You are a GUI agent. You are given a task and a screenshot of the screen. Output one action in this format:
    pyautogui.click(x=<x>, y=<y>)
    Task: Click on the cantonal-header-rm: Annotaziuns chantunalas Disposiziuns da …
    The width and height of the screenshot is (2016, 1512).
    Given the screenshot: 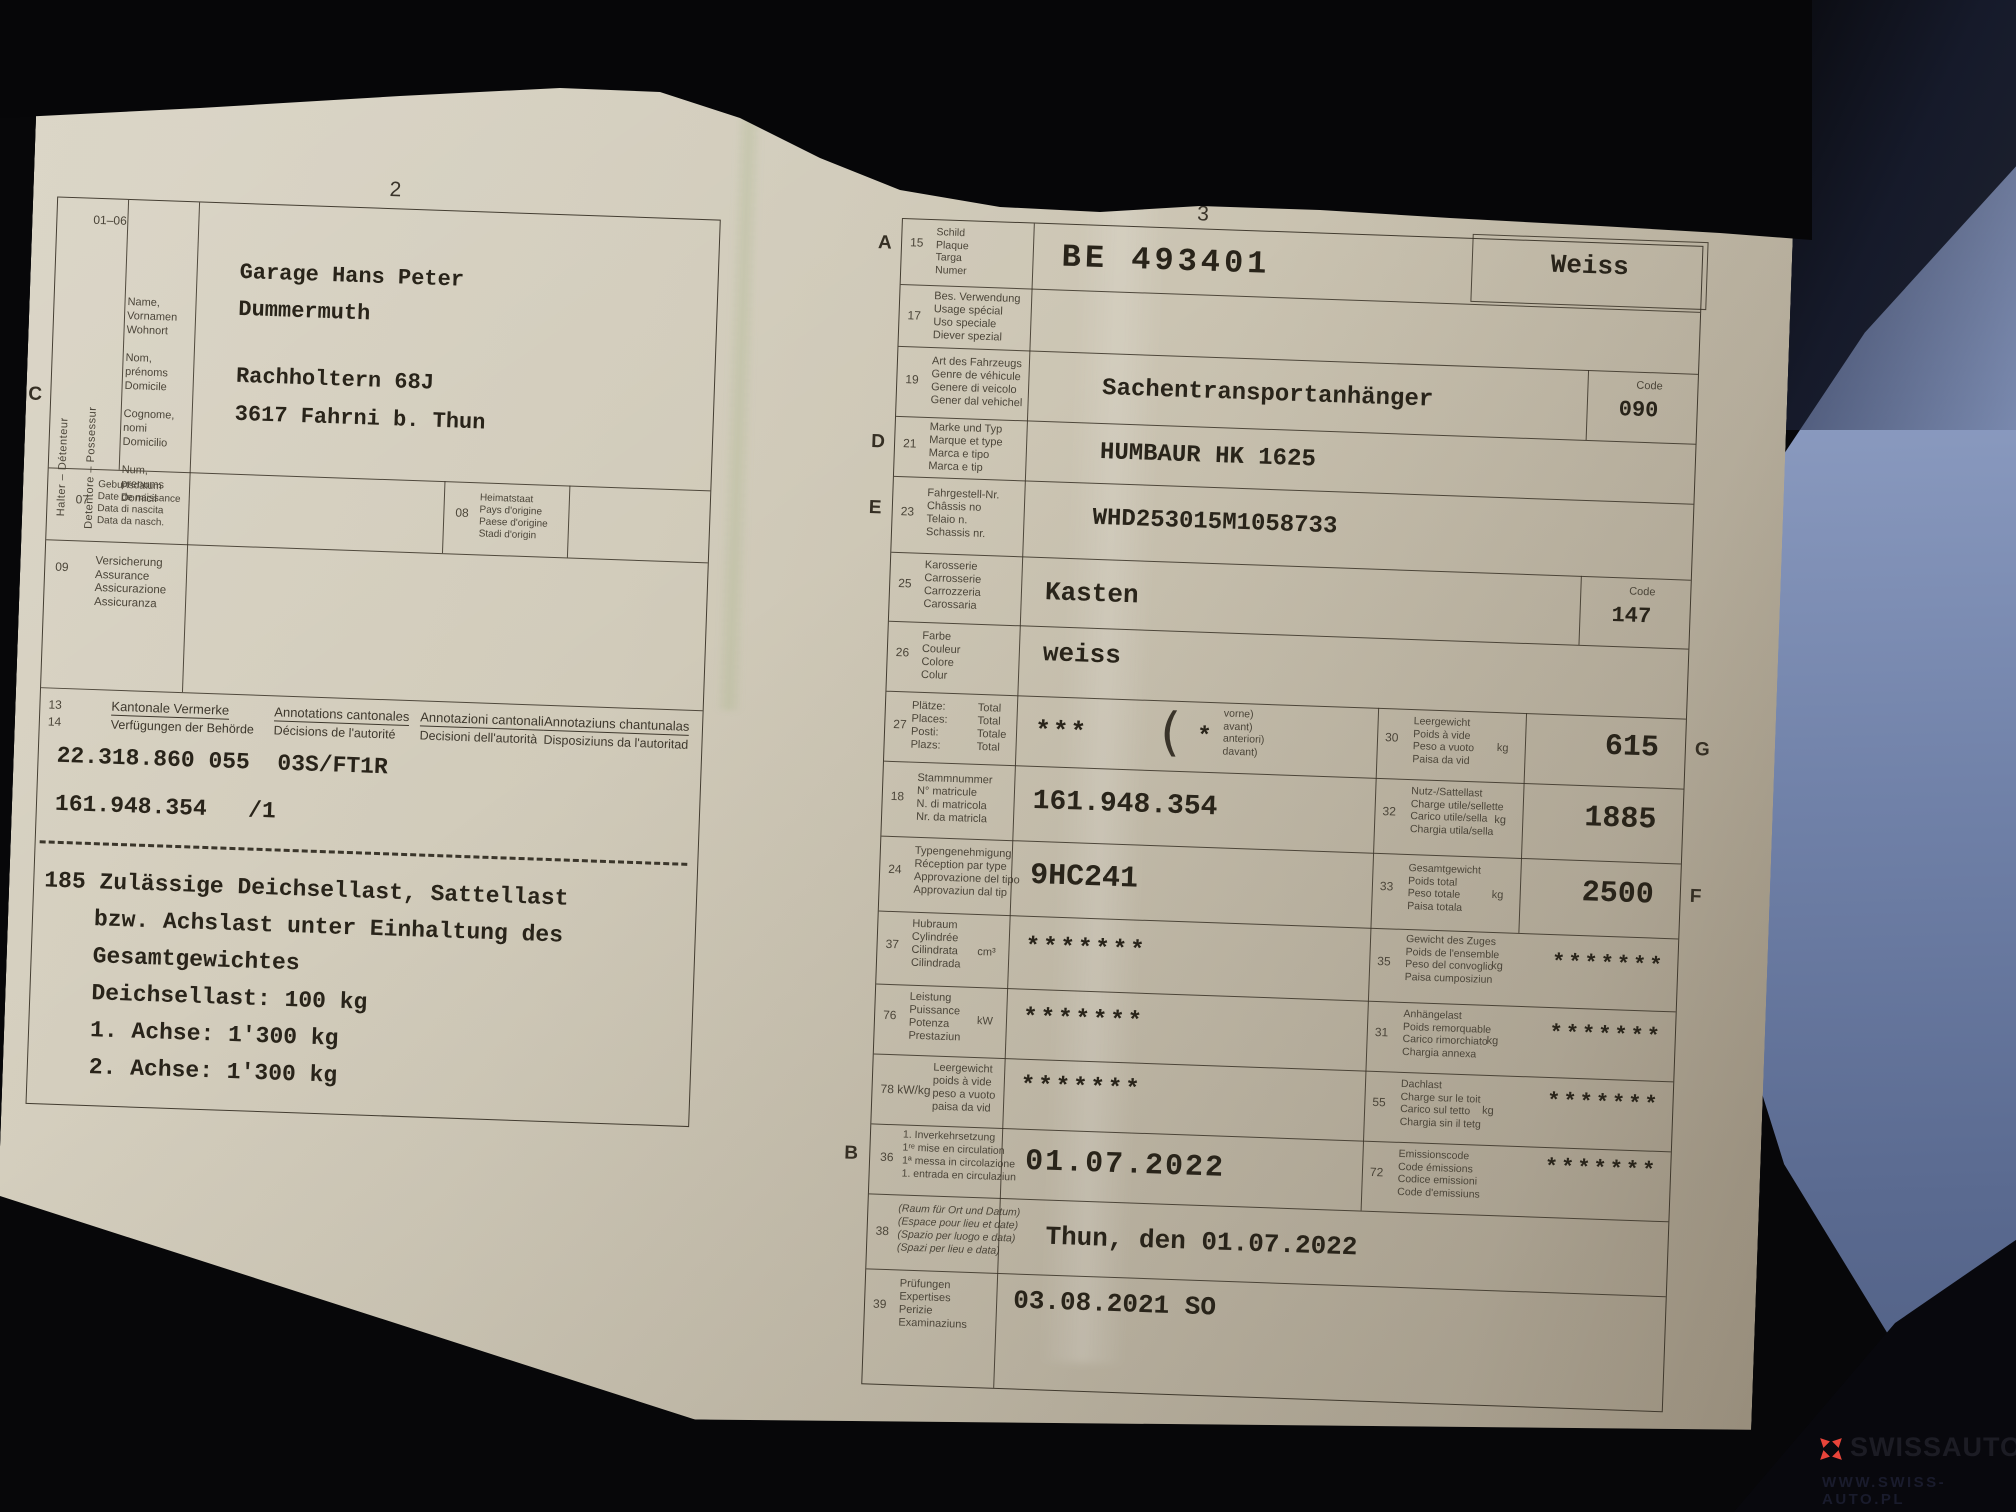 What is the action you would take?
    pyautogui.click(x=616, y=732)
    